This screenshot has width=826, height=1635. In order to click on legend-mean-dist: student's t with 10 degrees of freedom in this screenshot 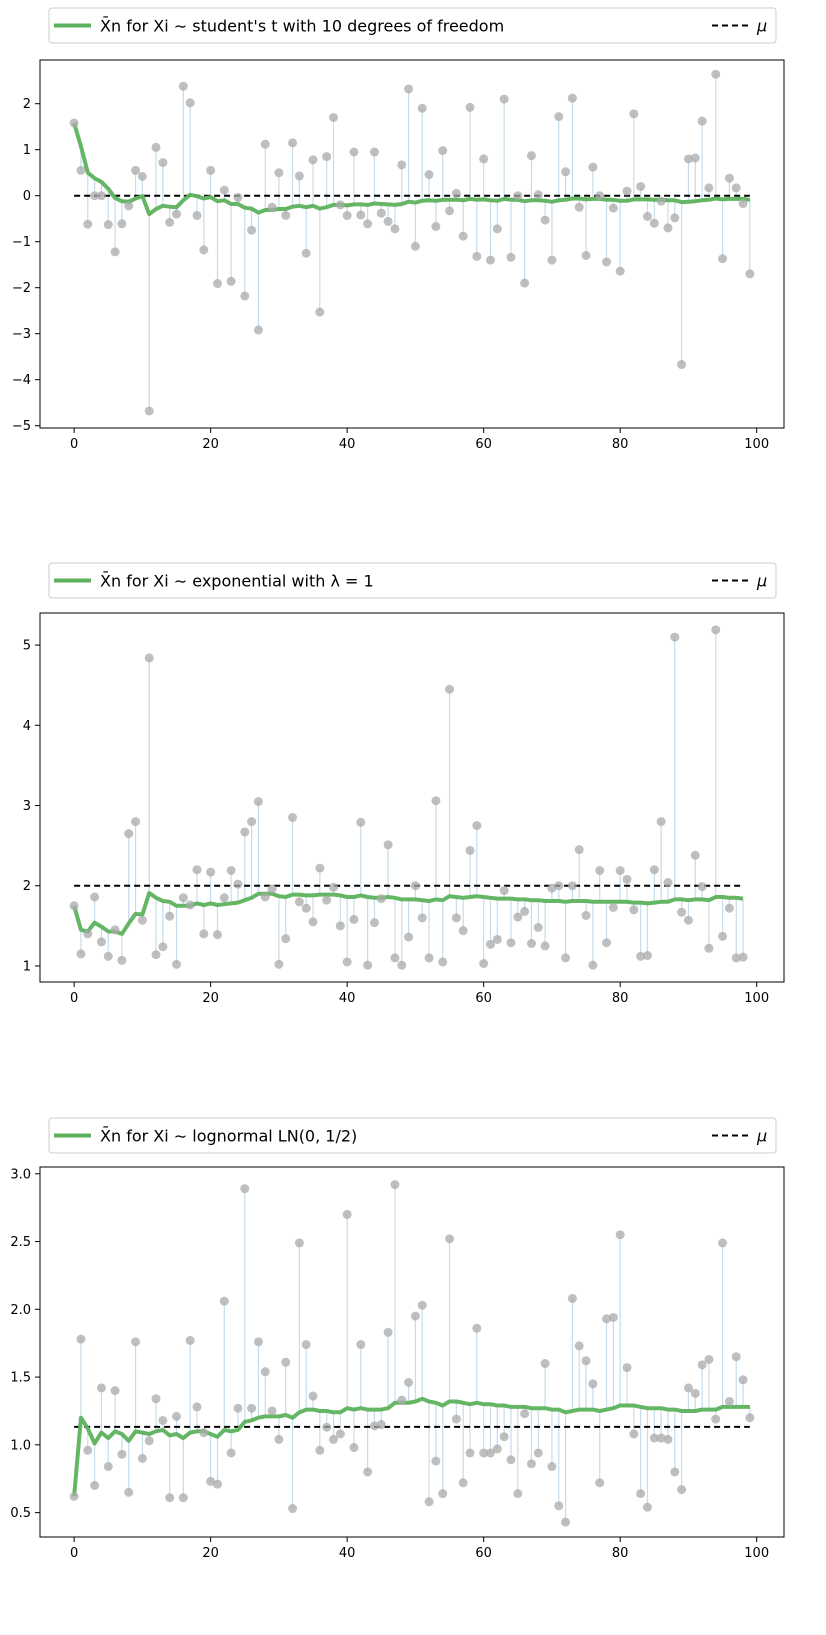, I will do `click(348, 26)`.